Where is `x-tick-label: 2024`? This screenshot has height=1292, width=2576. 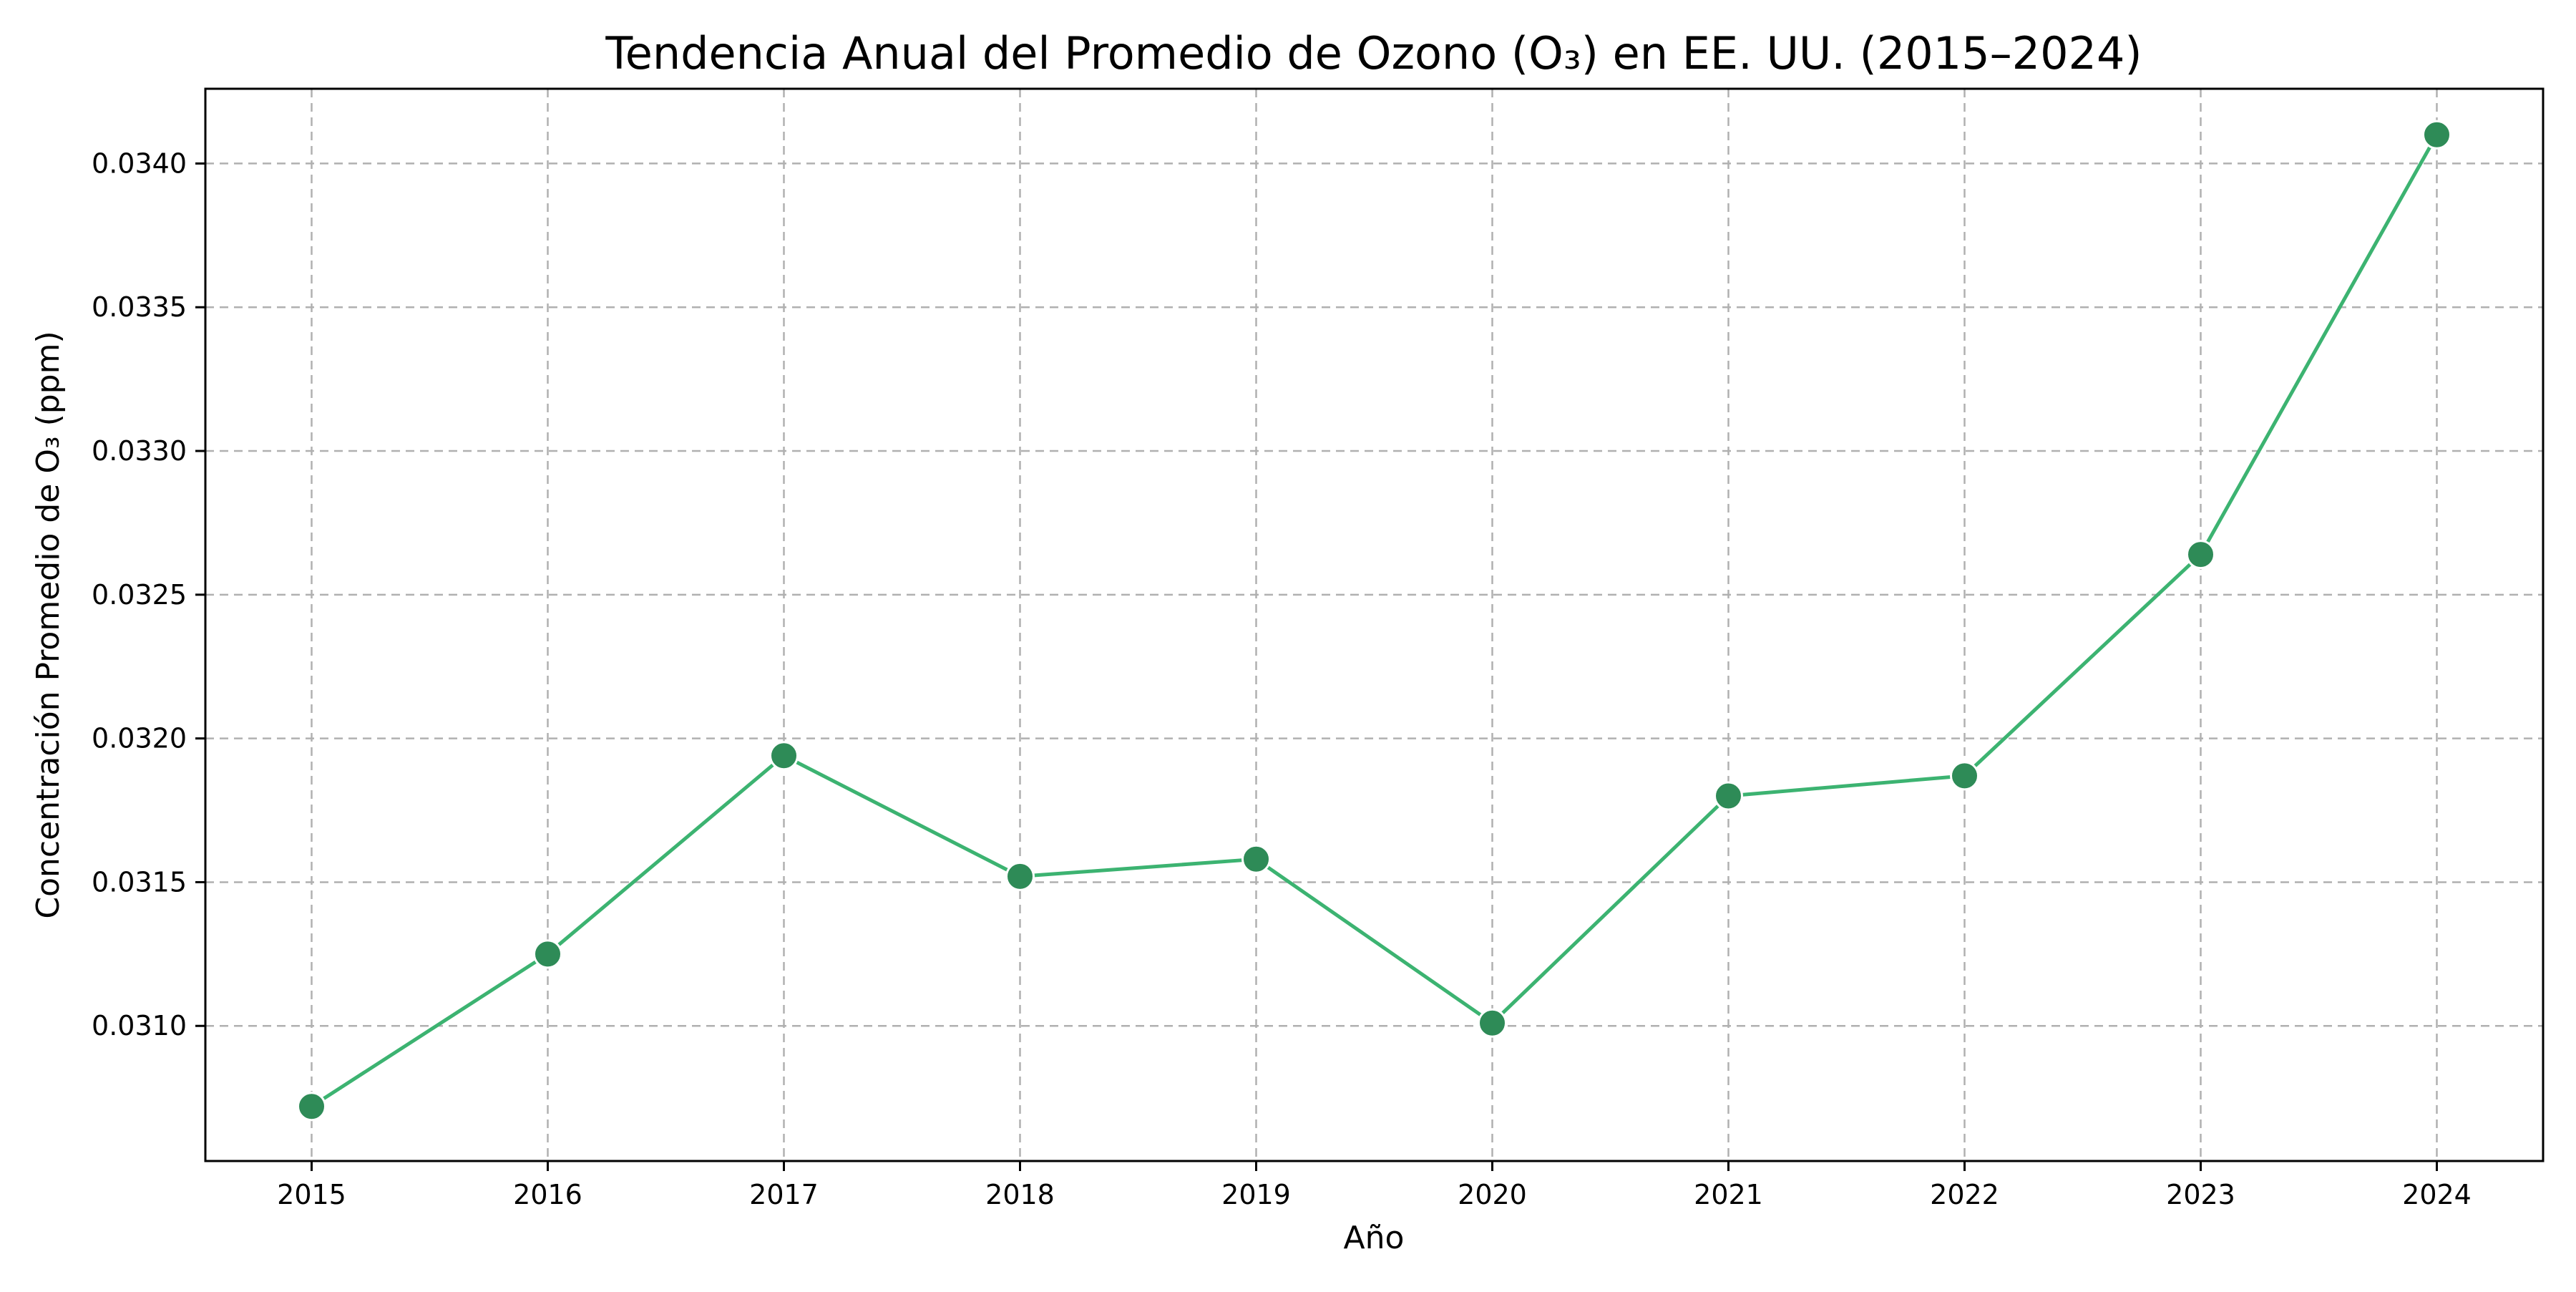
x-tick-label: 2024 is located at coordinates (2437, 1194).